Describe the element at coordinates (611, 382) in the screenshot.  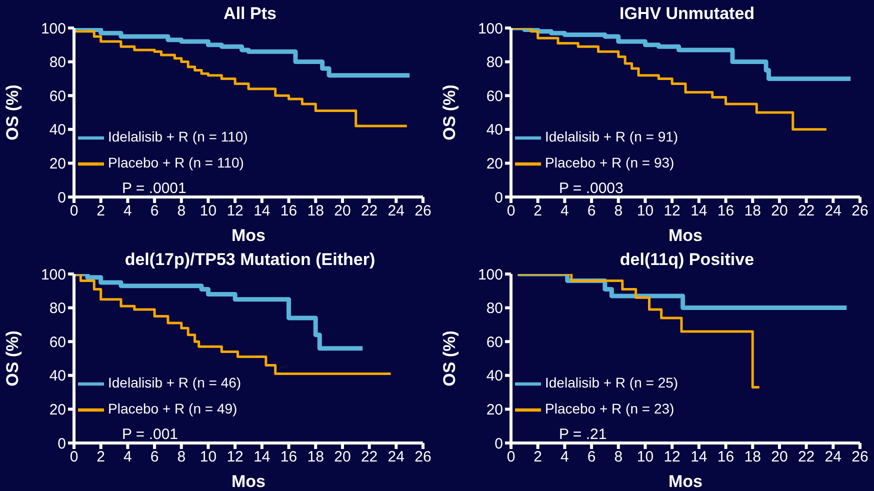
I see `legend-label: Idelalisib + R (n = 25)` at that location.